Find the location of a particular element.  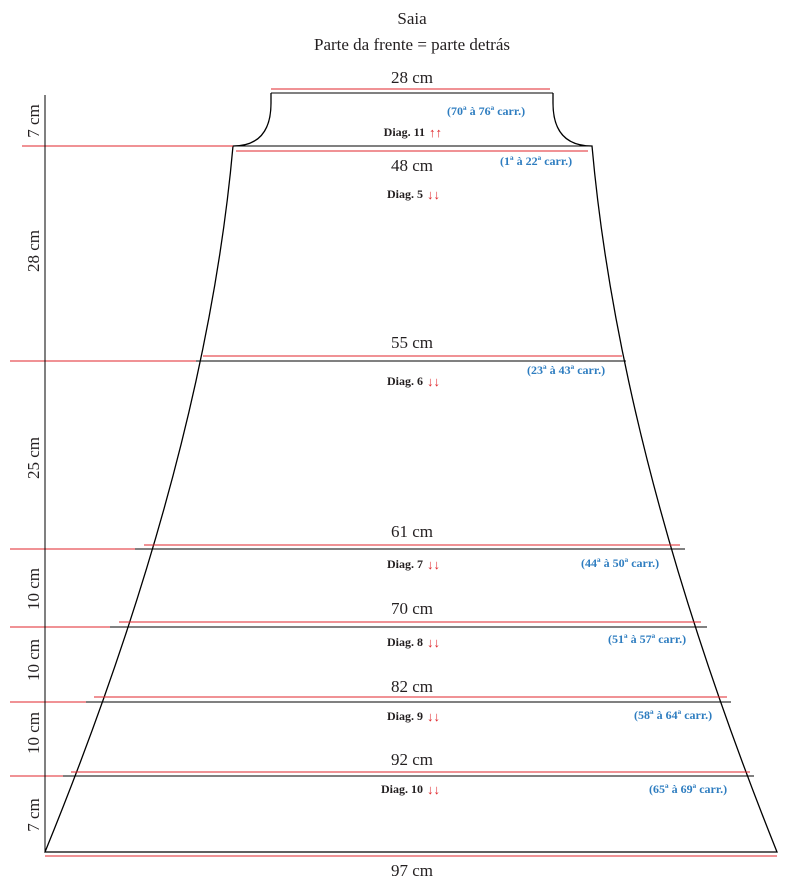

row-range-note: (70ª à 76ª carr.) is located at coordinates (486, 111).